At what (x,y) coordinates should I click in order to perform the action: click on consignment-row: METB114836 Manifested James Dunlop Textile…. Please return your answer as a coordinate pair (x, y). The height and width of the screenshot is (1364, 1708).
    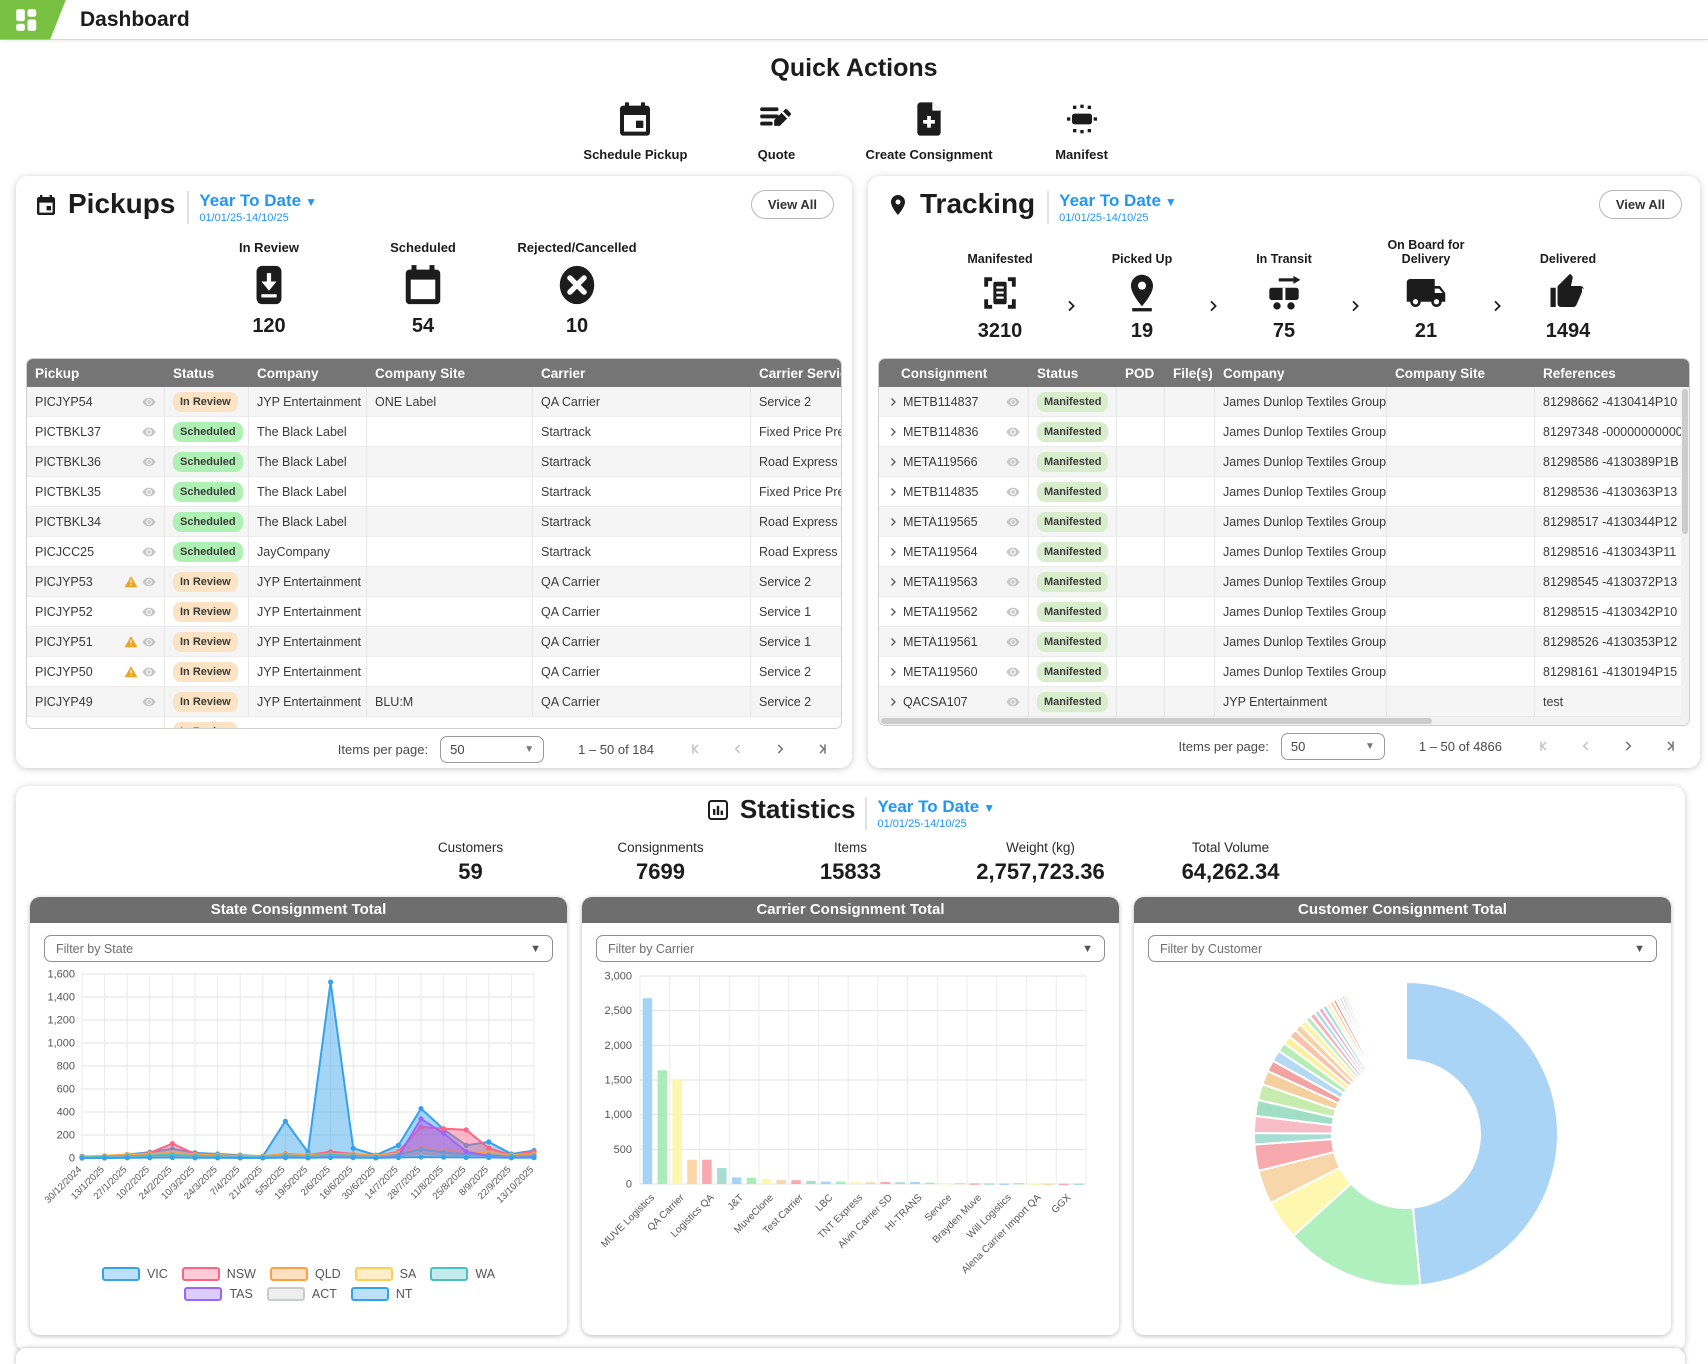
    Looking at the image, I should click on (1284, 432).